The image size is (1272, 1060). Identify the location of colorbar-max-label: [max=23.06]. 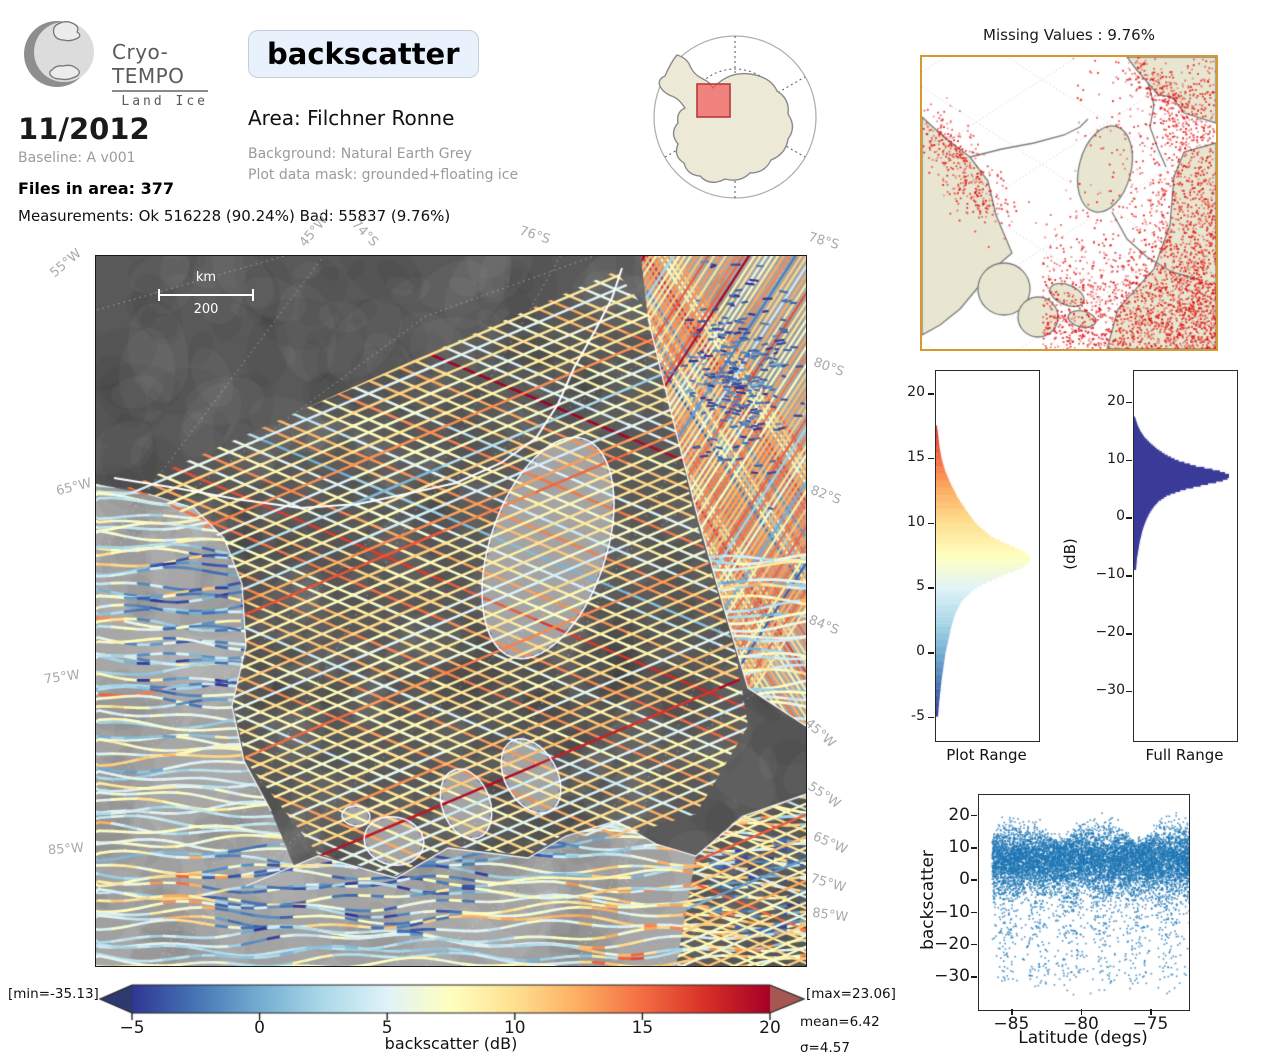
(851, 994).